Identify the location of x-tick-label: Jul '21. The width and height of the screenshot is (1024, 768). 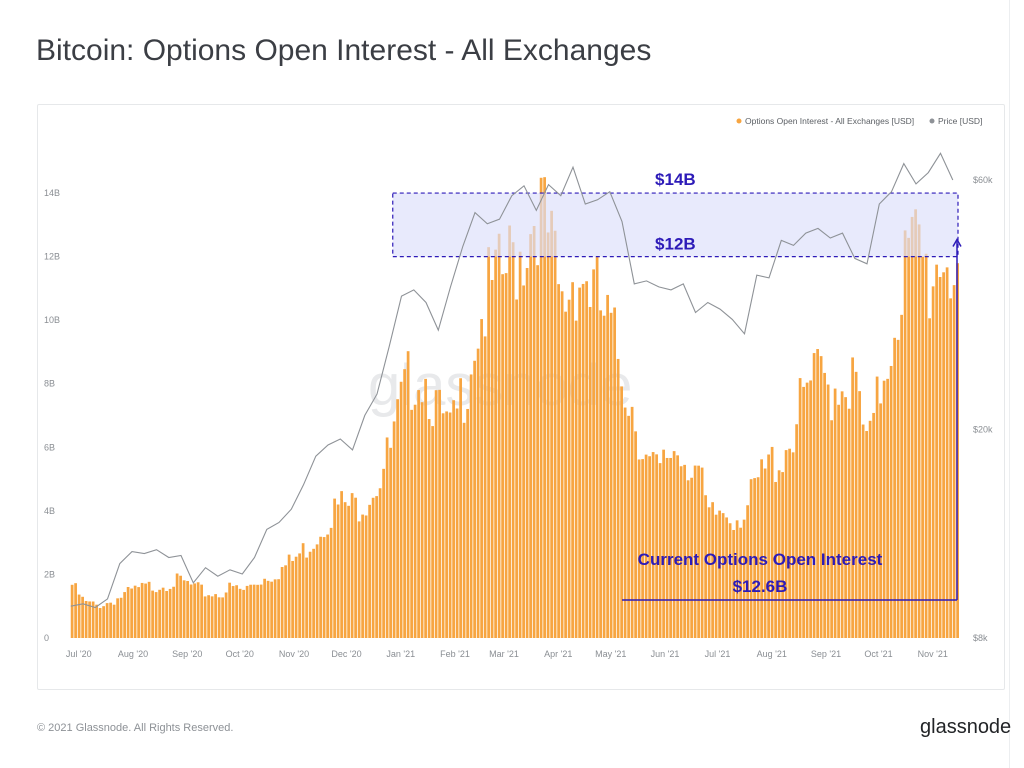
(718, 654).